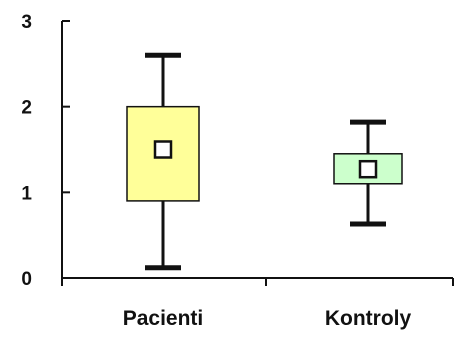  Describe the element at coordinates (163, 318) in the screenshot. I see `category-label: Pacienti` at that location.